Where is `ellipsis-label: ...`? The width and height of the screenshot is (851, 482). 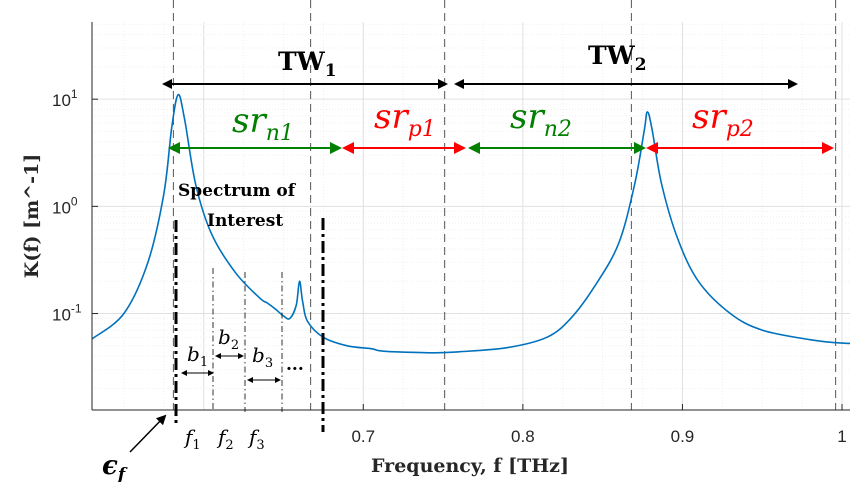 ellipsis-label: ... is located at coordinates (295, 365).